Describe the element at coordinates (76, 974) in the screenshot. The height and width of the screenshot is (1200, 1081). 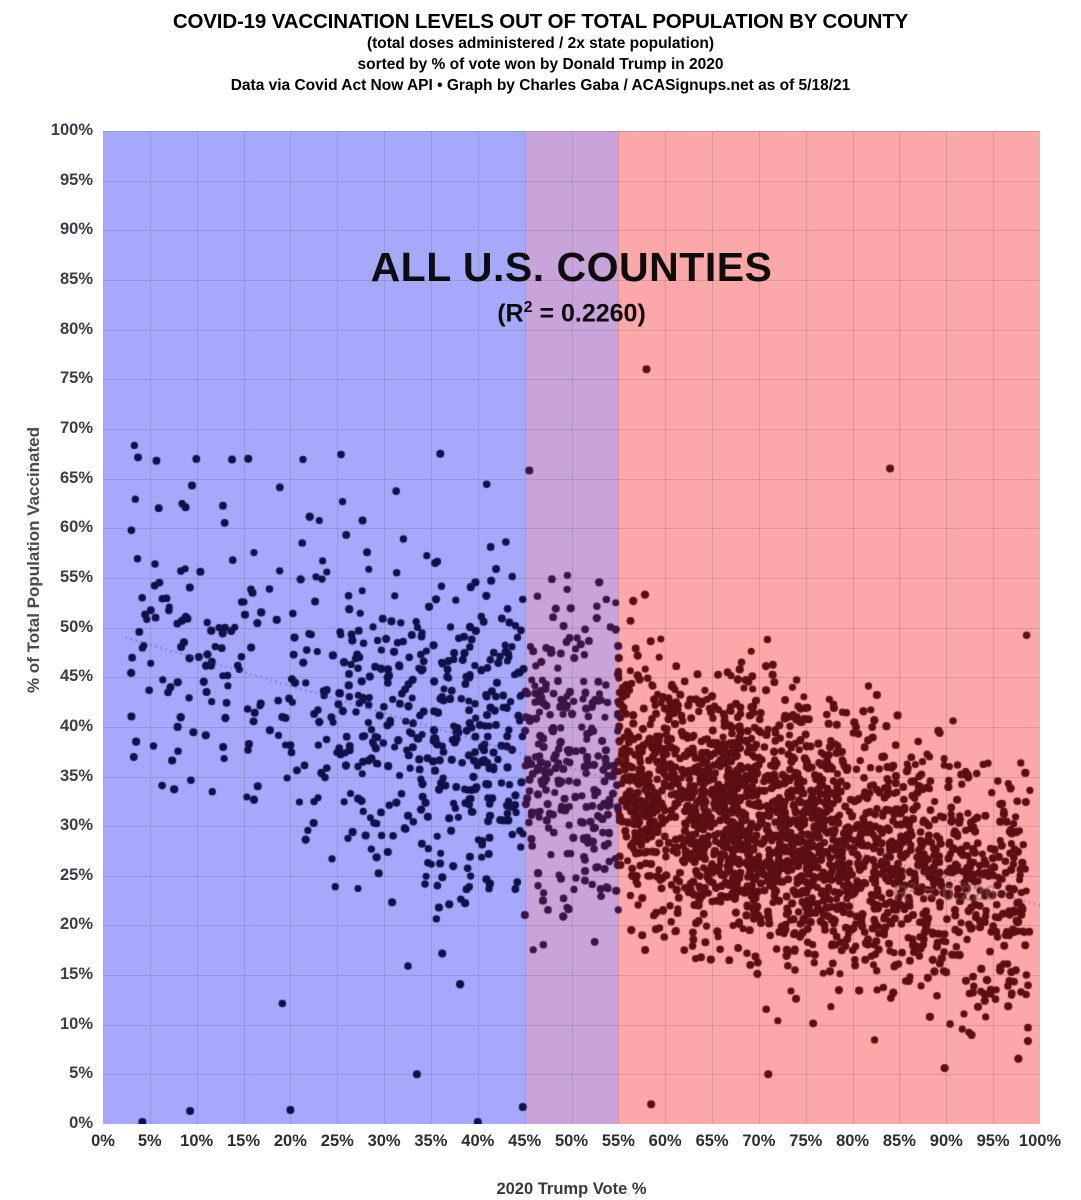
I see `y-tick-label: 15%` at that location.